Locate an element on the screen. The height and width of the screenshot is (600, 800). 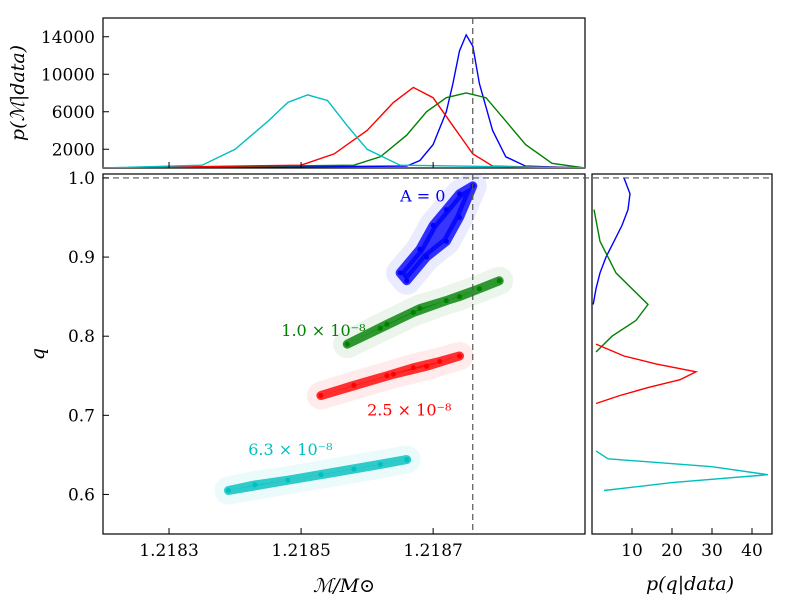
series-annotation: 6.3 × 10⁻⁸ is located at coordinates (290, 449).